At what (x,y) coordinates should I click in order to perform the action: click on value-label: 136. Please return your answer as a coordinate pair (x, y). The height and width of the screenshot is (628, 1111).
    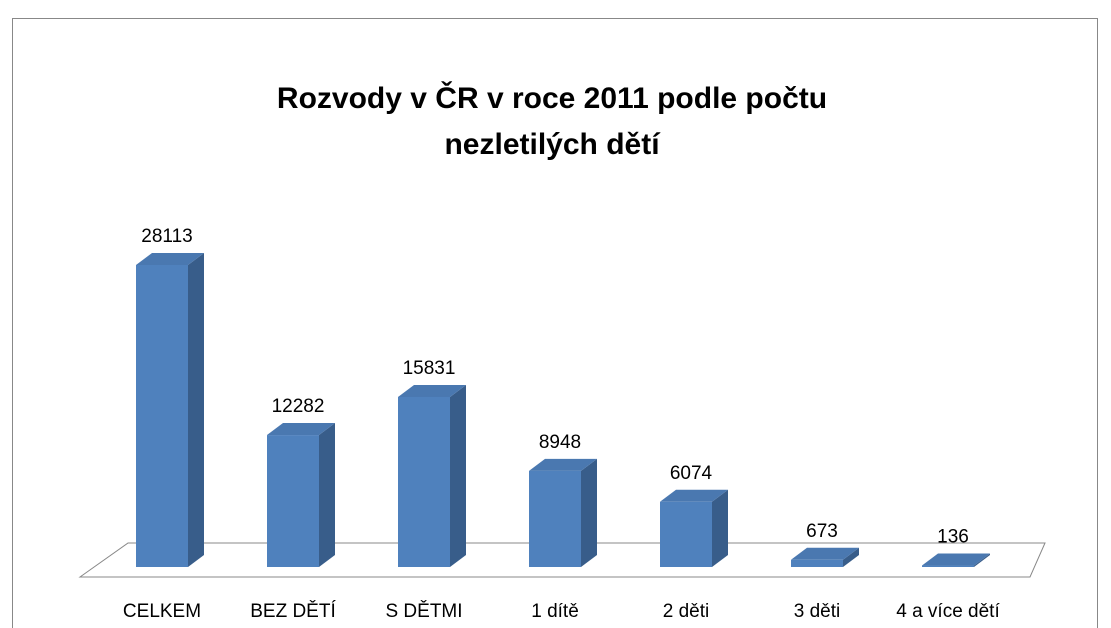
    Looking at the image, I should click on (953, 537).